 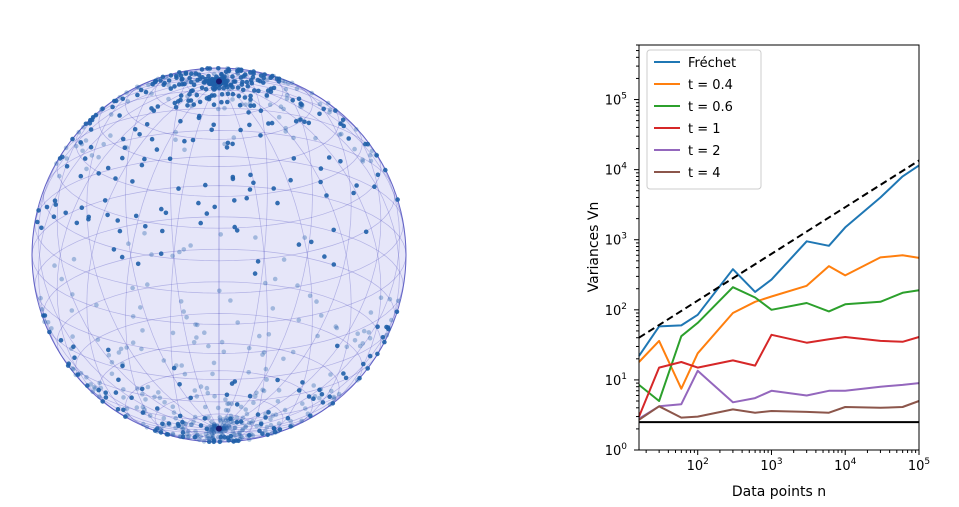 I want to click on legend-label: t = 0.6, so click(x=710, y=107).